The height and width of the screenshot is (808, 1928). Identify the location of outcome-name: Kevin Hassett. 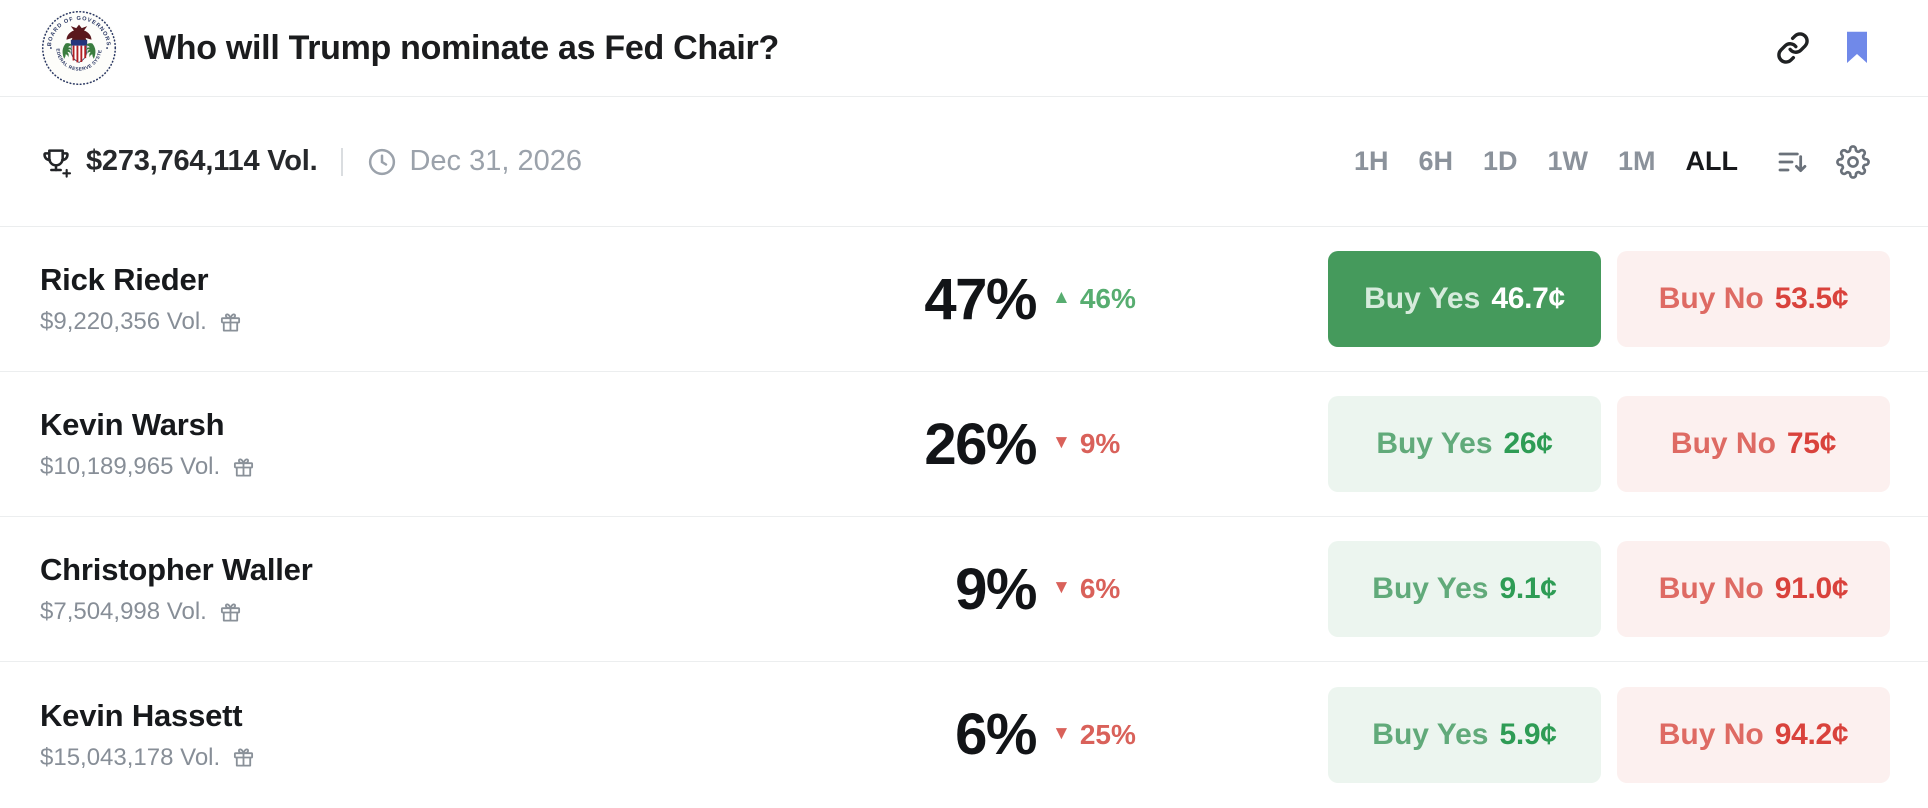
(141, 715).